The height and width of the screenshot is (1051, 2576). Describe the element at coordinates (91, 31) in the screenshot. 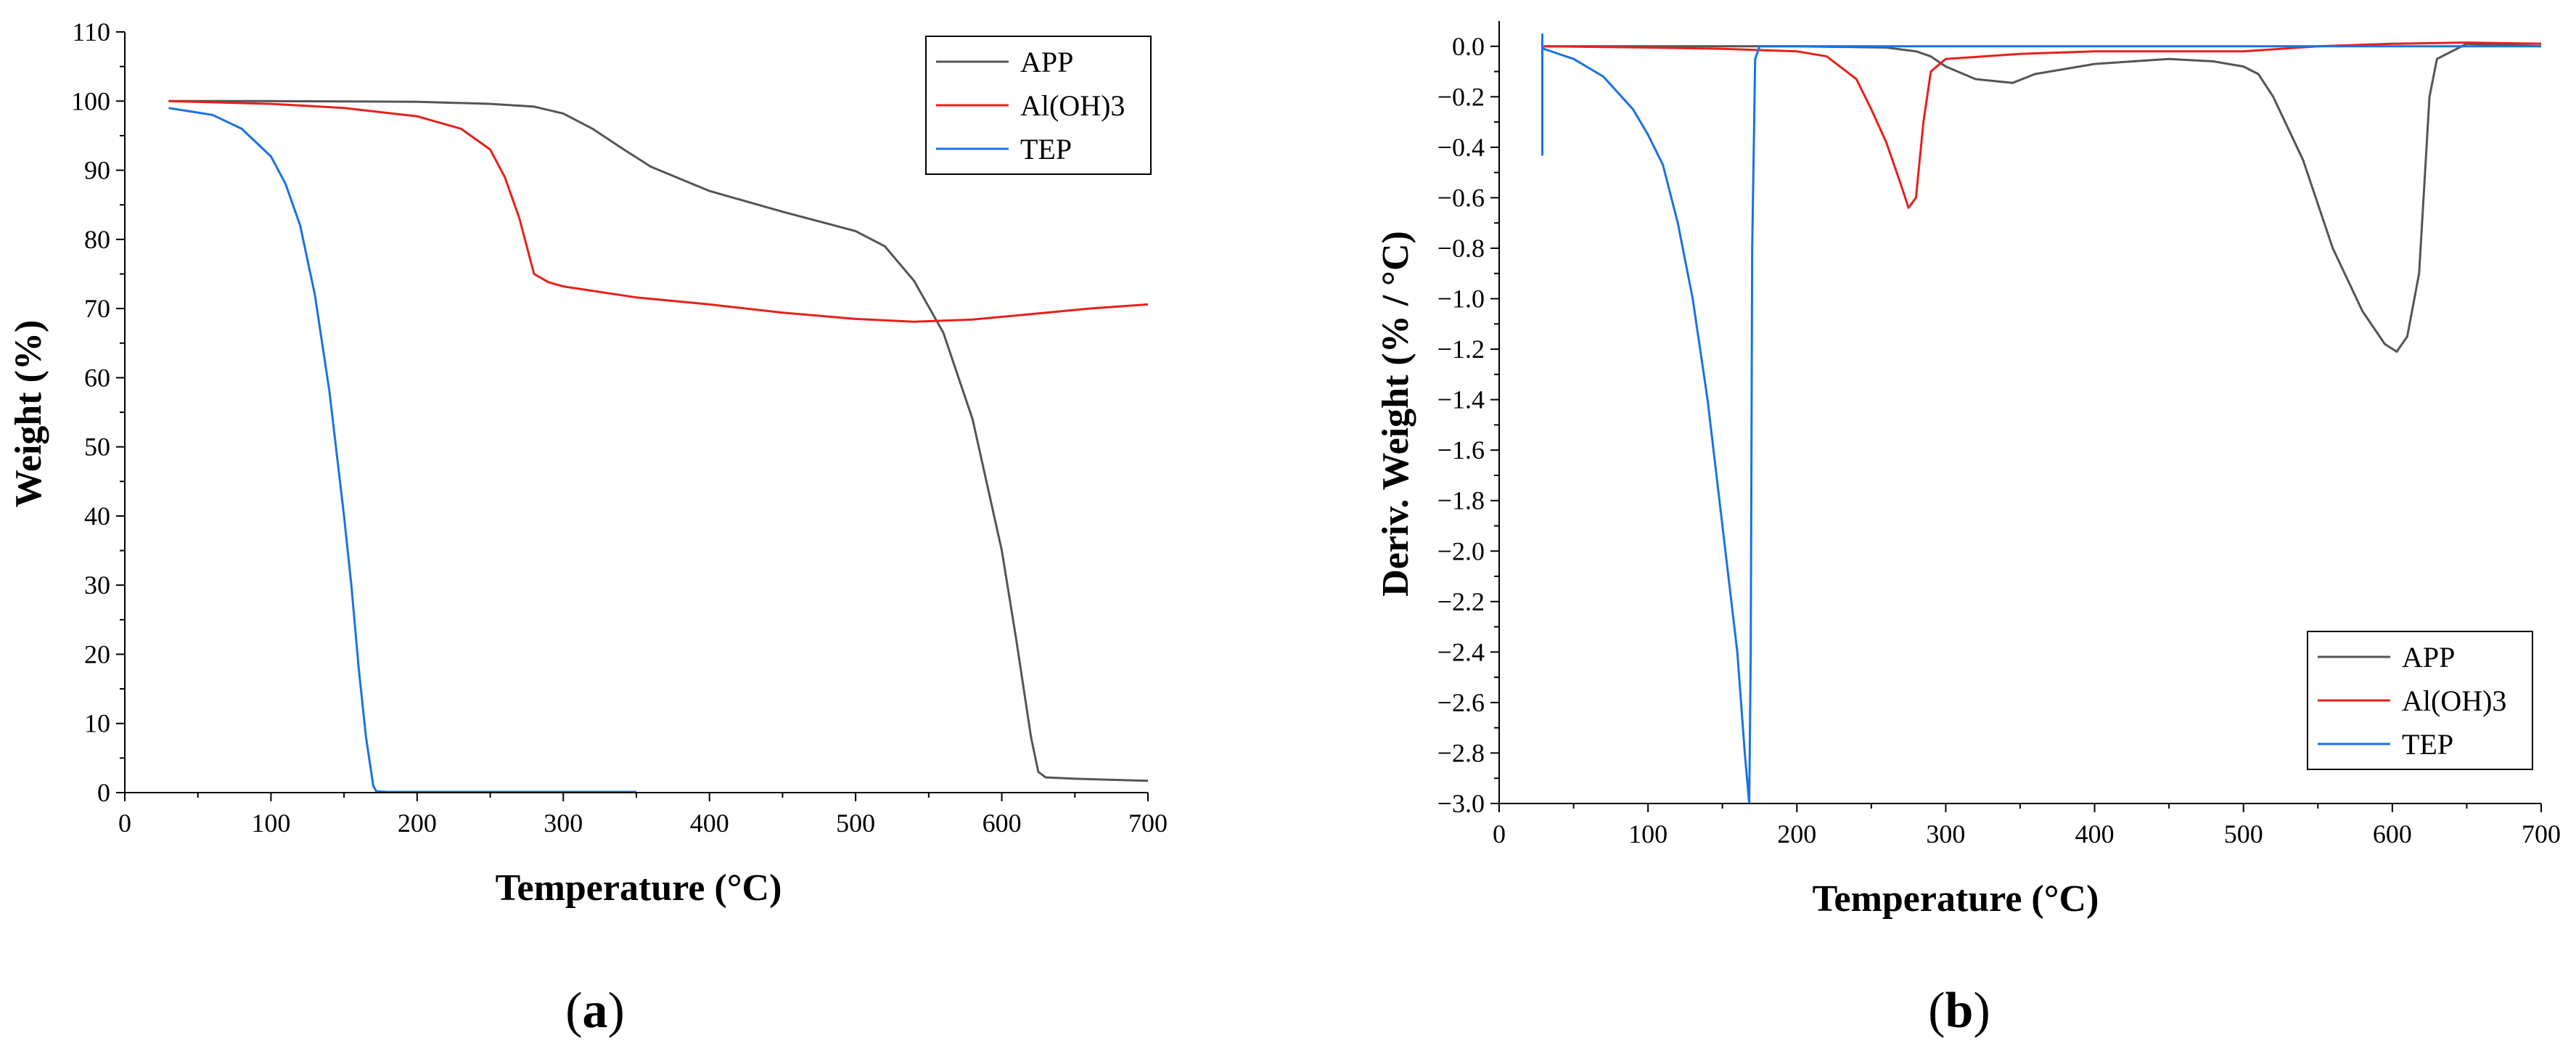

I see `panel-a-y-tick-label: 110` at that location.